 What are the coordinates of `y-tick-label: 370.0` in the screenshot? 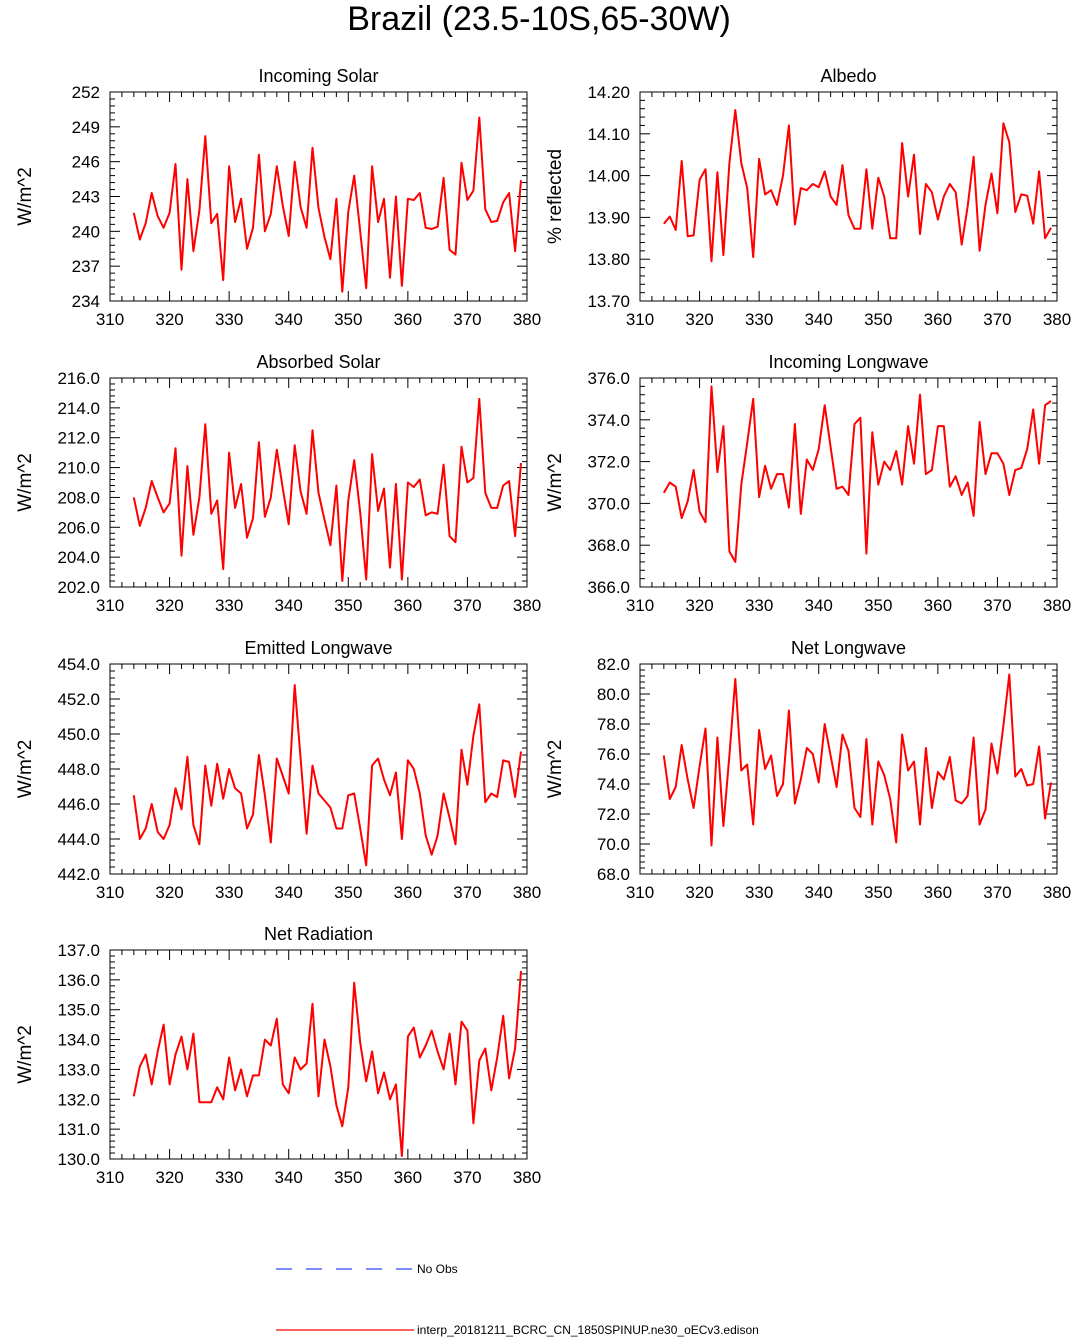 It's located at (608, 503).